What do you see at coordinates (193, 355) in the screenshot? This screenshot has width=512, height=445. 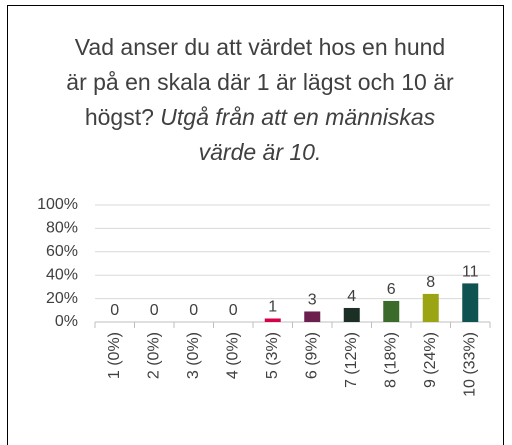 I see `x-tick-label: 3 (0%)` at bounding box center [193, 355].